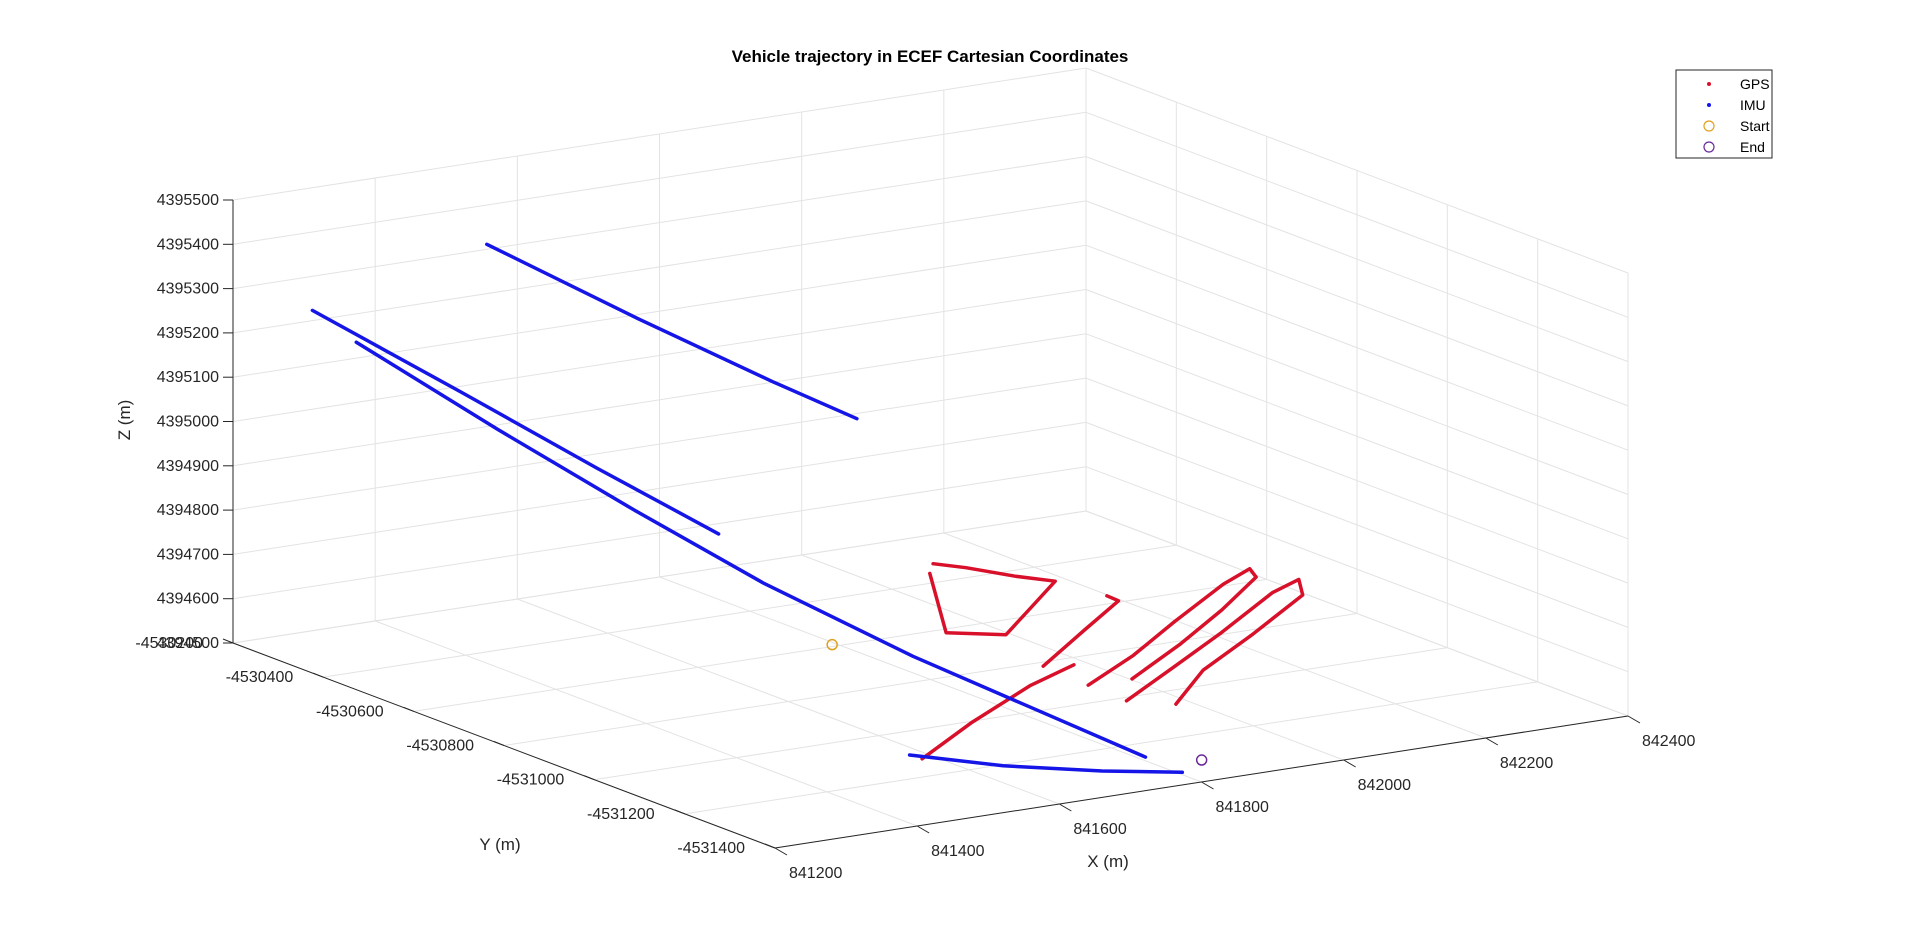 The width and height of the screenshot is (1920, 941). I want to click on legend-label-end: End, so click(1752, 147).